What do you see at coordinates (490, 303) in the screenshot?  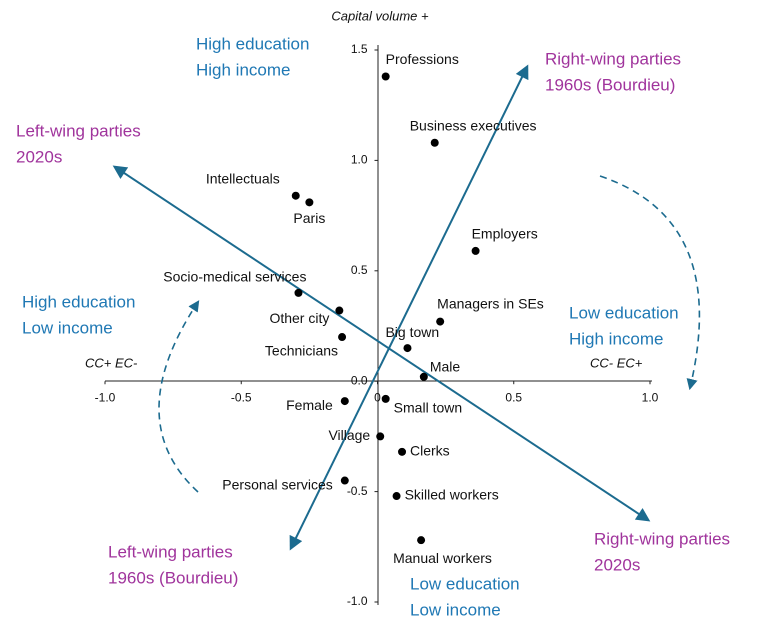 I see `point-label: Managers in SEs` at bounding box center [490, 303].